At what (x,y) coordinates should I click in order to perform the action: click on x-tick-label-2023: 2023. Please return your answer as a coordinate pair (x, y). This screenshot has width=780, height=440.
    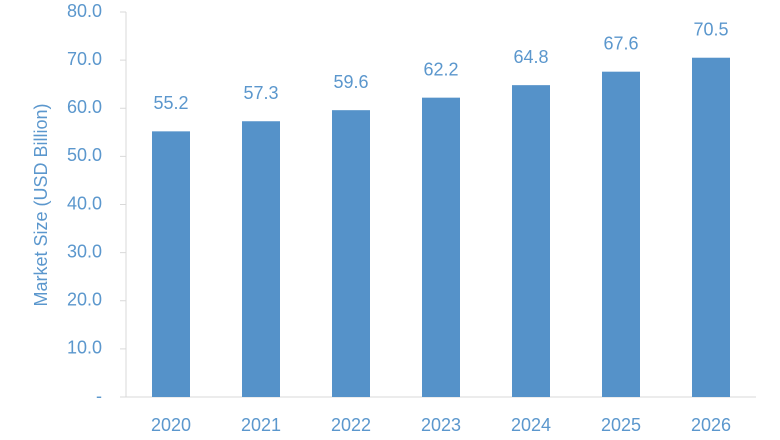
    Looking at the image, I should click on (441, 425).